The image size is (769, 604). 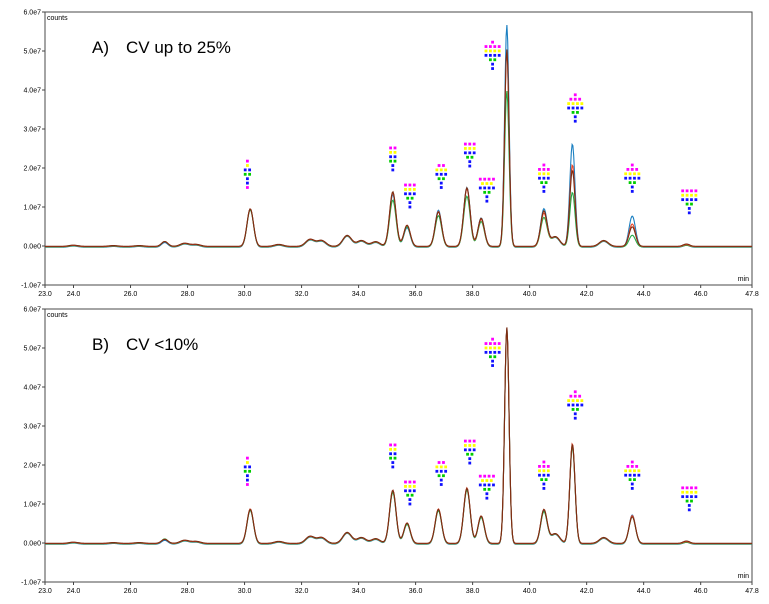 I want to click on x-tick-label: 47.8, so click(x=752, y=591).